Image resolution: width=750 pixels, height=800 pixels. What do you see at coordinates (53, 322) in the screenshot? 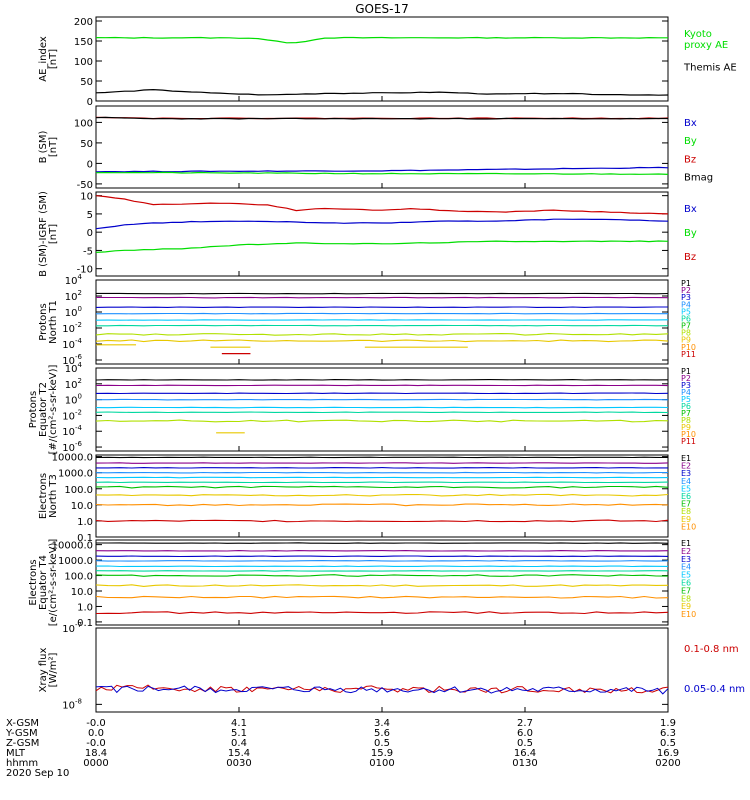
I see `y-axis-label-line: North T1` at bounding box center [53, 322].